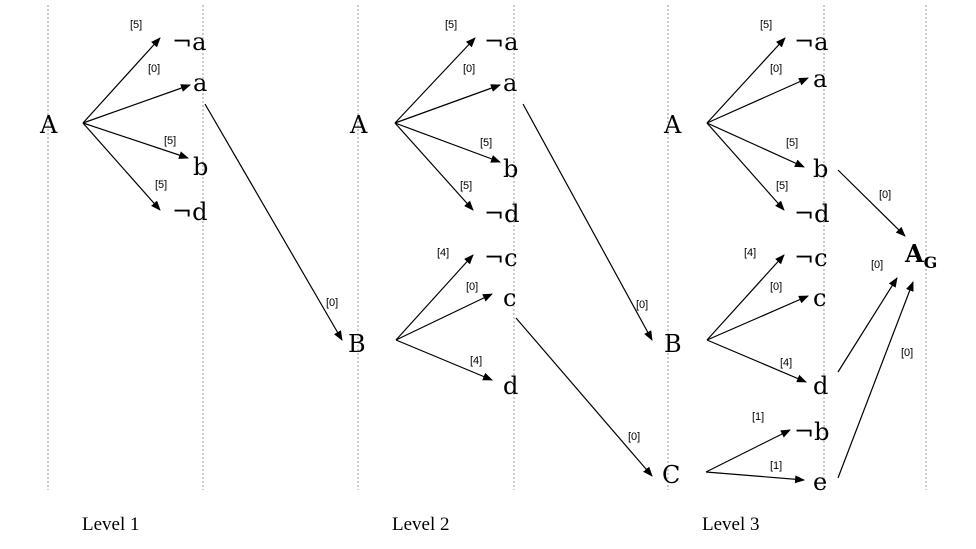 The width and height of the screenshot is (976, 549). Describe the element at coordinates (170, 141) in the screenshot. I see `l1-cost-b: [5]` at that location.